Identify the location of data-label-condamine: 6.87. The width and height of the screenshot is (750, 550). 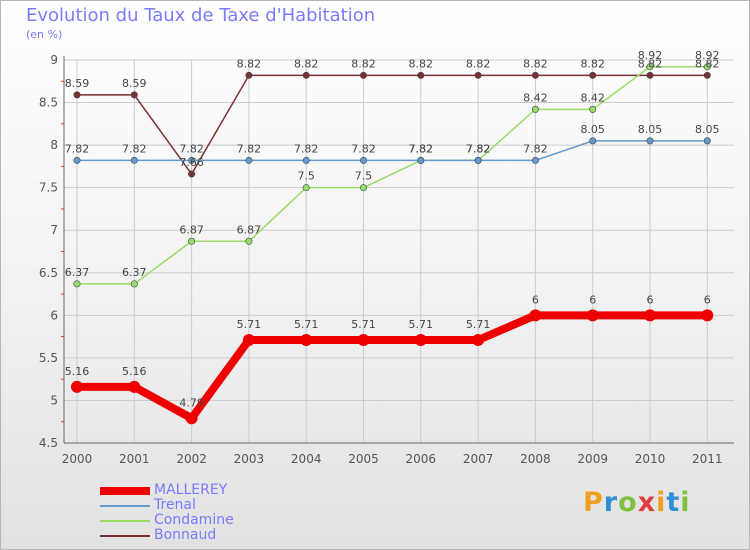
(191, 229).